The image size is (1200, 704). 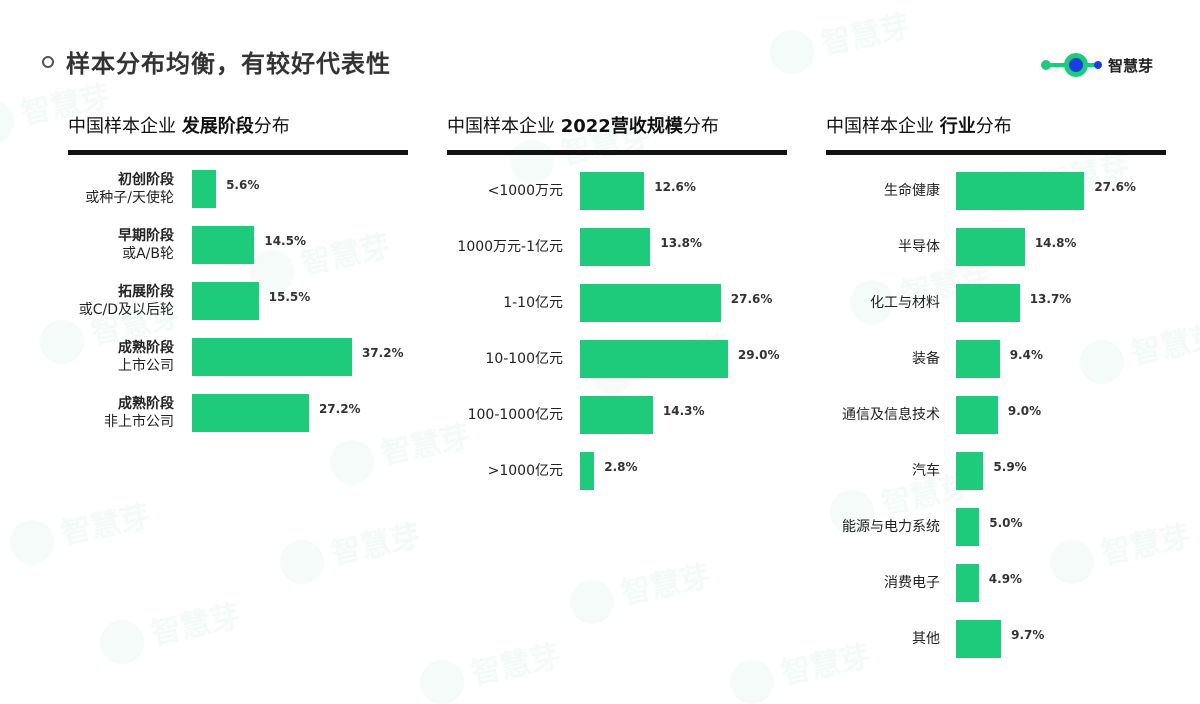 I want to click on value-label: 15.5%, so click(x=289, y=297).